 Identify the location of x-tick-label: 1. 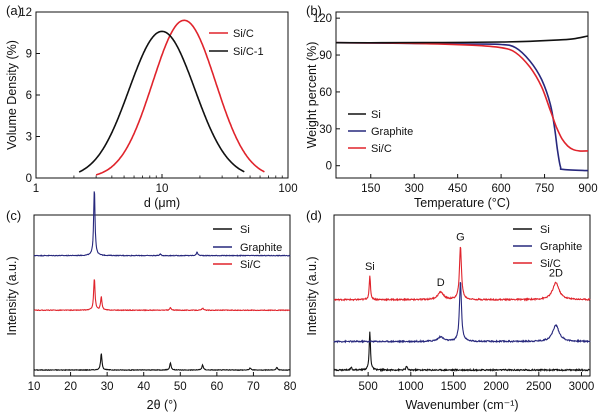
(36, 189).